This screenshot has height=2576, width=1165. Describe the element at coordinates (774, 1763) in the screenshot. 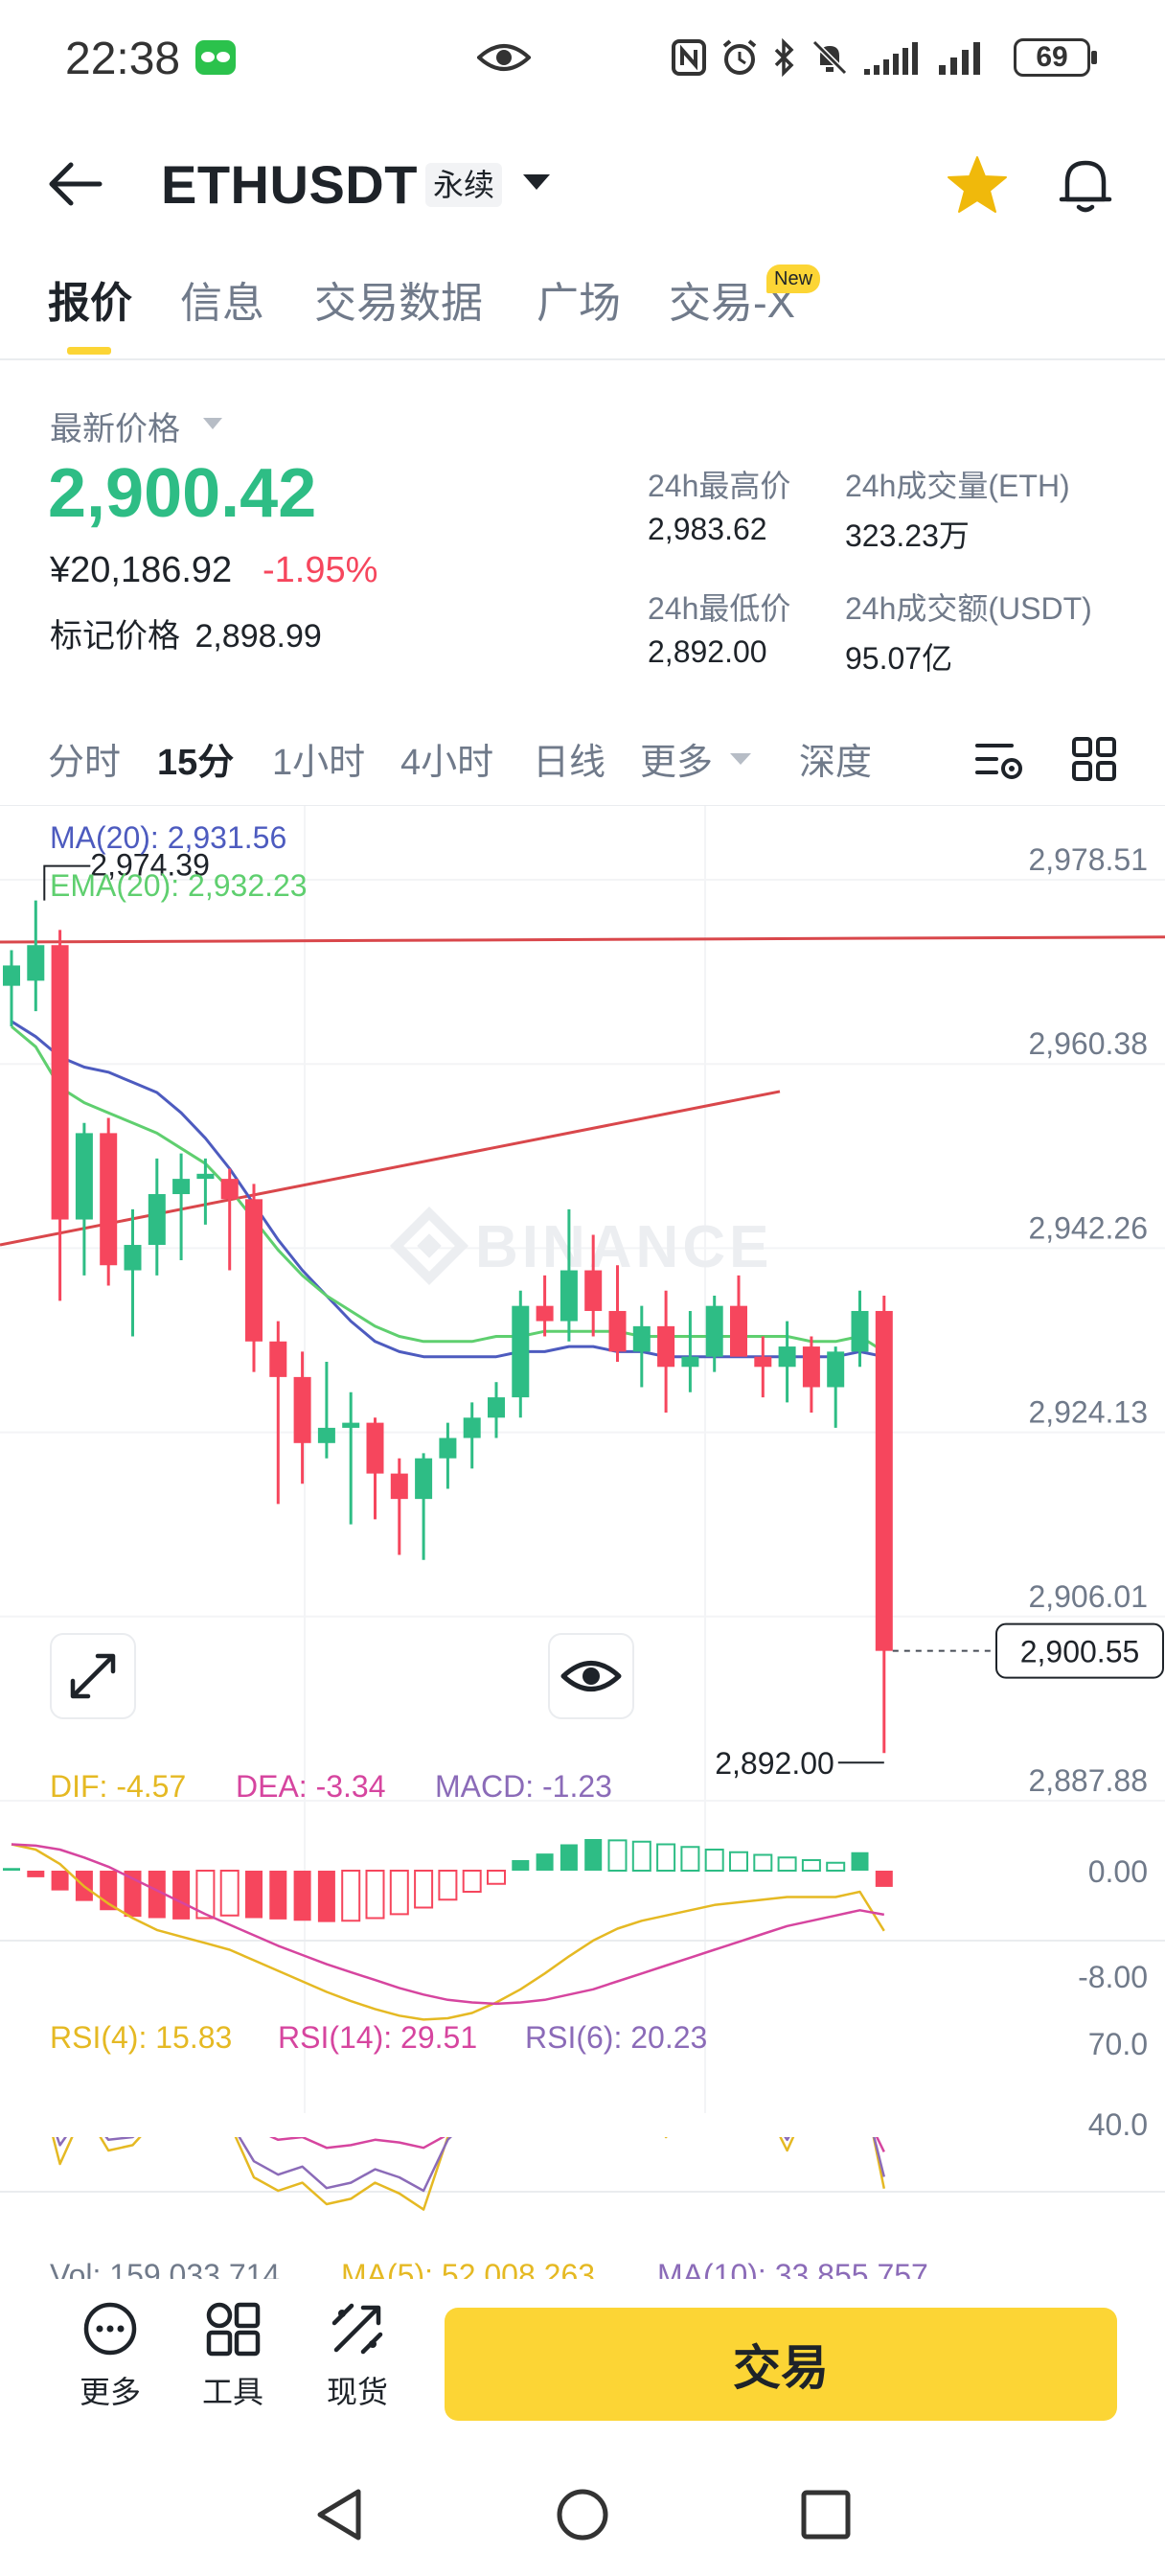

I see `low-marker-label: 2,892.00` at that location.